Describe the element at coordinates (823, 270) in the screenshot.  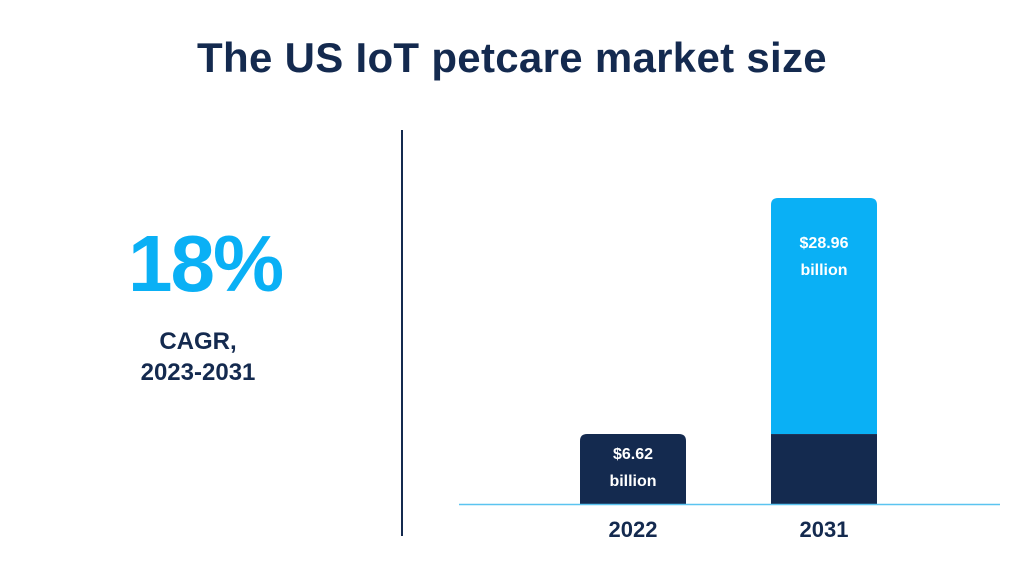
I see `data-label-2031-unit: billion` at that location.